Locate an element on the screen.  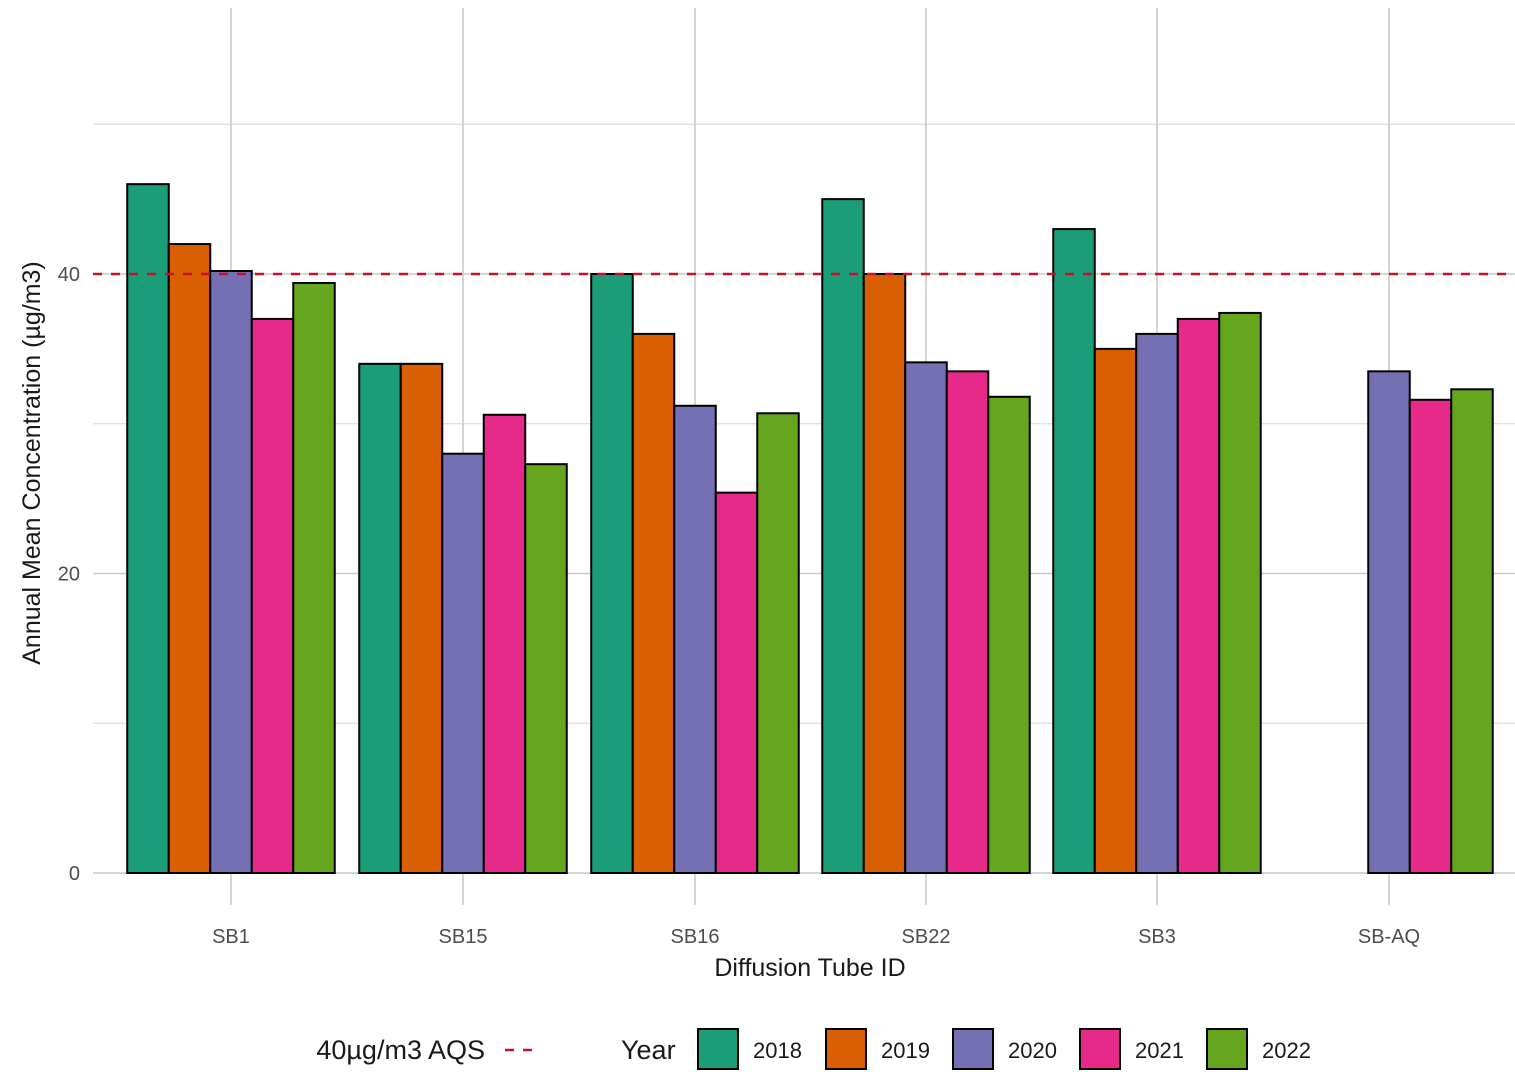
bar-SB15-2021 is located at coordinates (504, 643).